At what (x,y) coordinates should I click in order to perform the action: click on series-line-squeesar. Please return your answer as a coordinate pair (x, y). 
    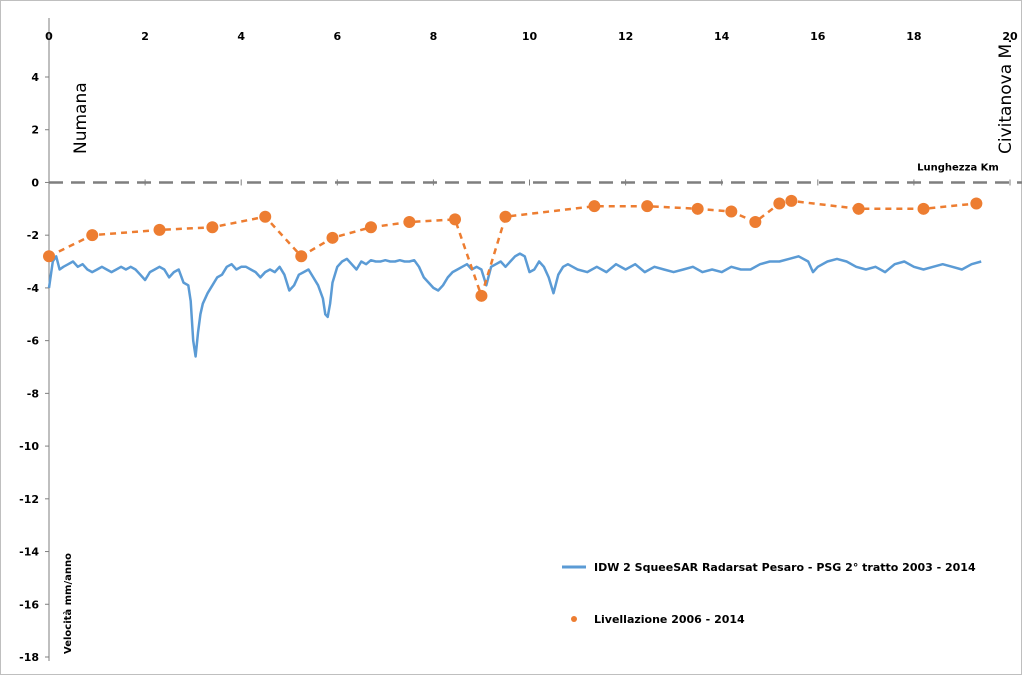
    Looking at the image, I should click on (514, 305).